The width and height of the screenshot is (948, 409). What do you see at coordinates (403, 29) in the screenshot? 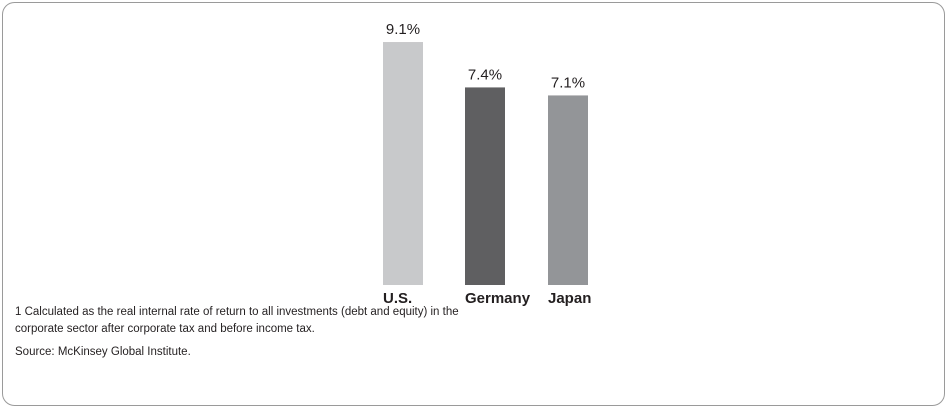
I see `value-label: 9.1%` at bounding box center [403, 29].